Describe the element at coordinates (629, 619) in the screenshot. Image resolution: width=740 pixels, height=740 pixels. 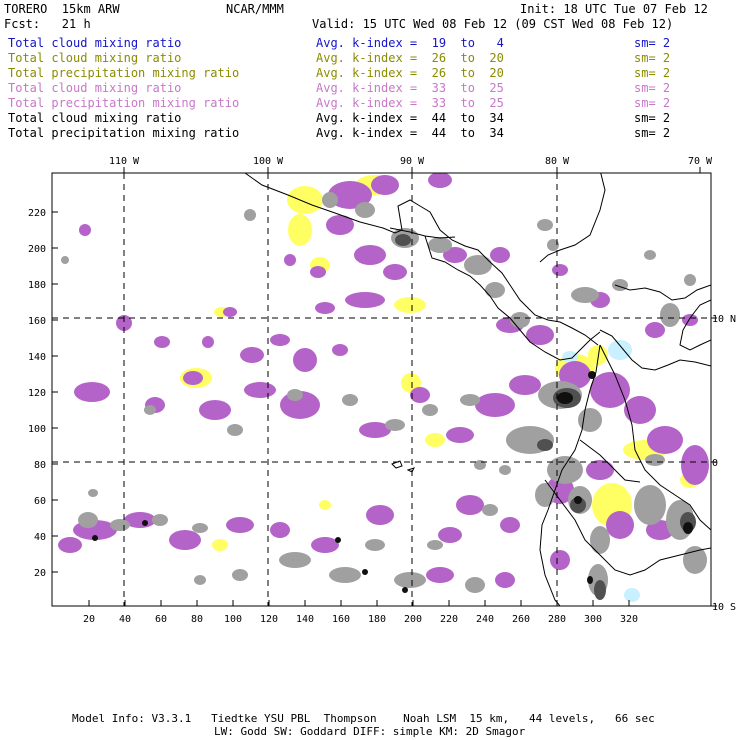
I see `x-tick-label: 320` at that location.